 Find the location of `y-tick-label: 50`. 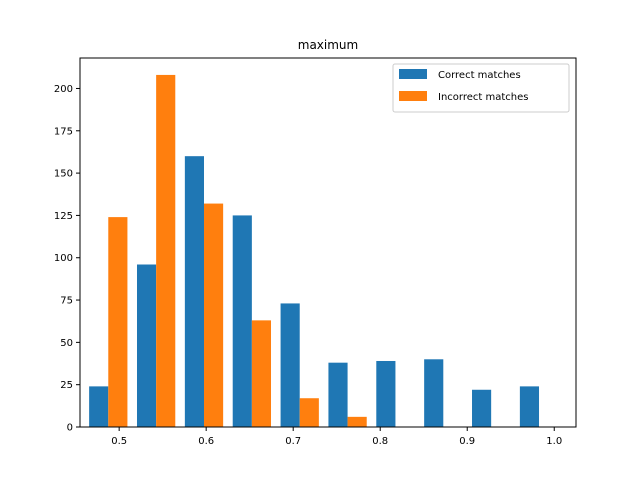

y-tick-label: 50 is located at coordinates (66, 343).